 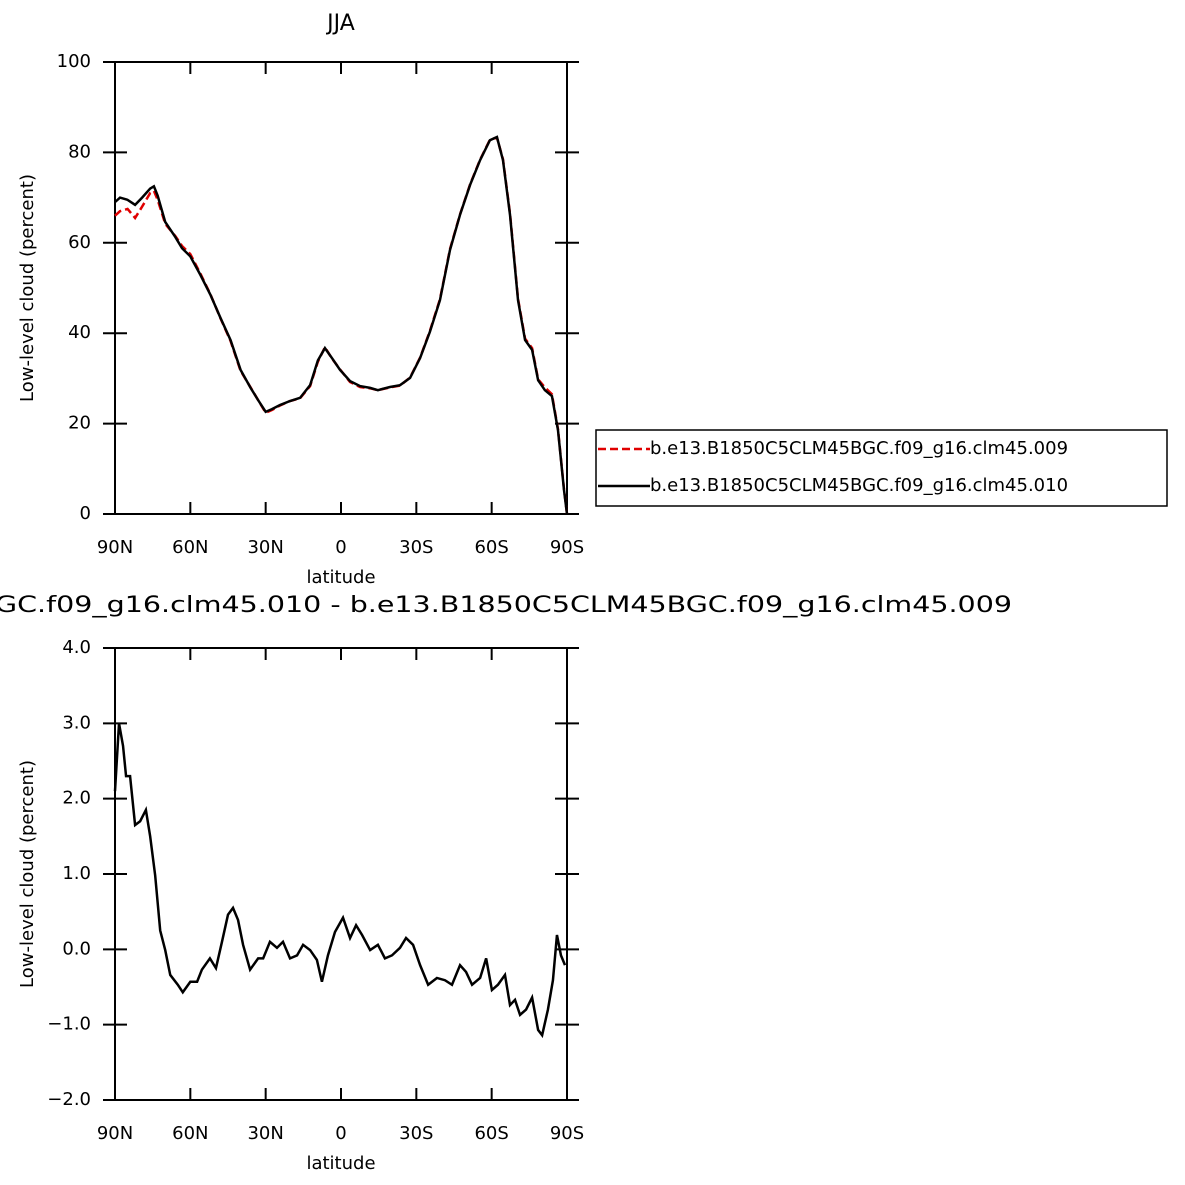 What do you see at coordinates (76, 873) in the screenshot?
I see `y-tick-label: 1.0` at bounding box center [76, 873].